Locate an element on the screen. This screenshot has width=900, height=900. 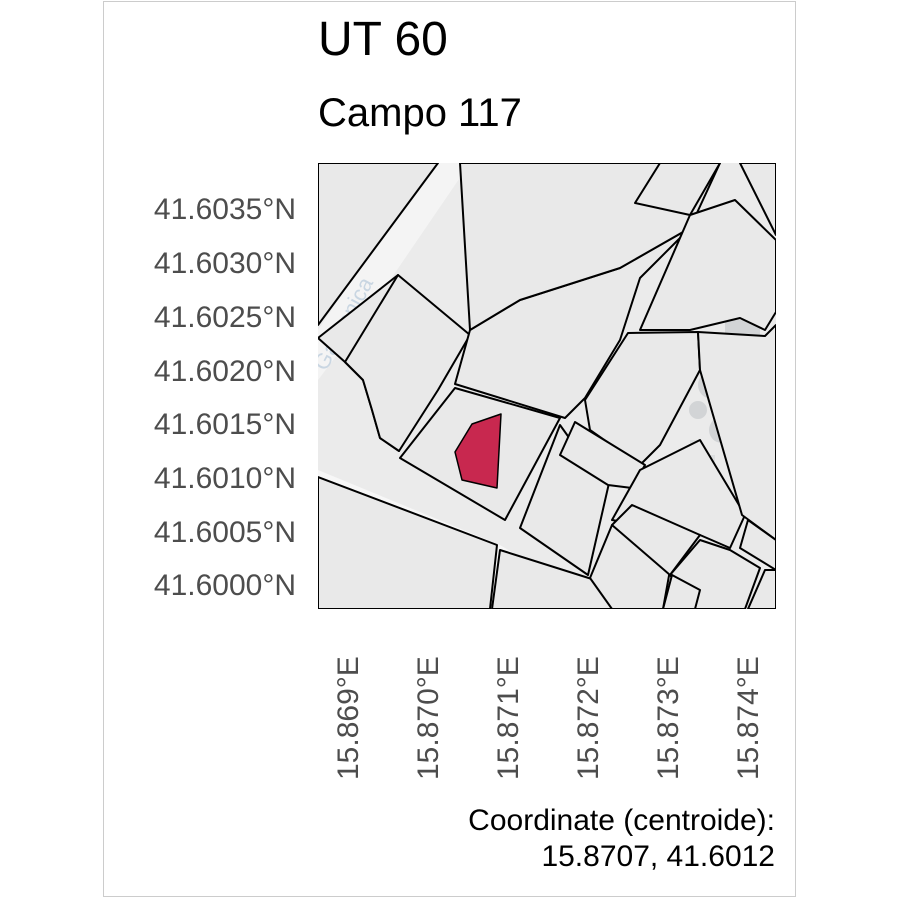
lat-tick-label: 41.6035°N is located at coordinates (224, 209).